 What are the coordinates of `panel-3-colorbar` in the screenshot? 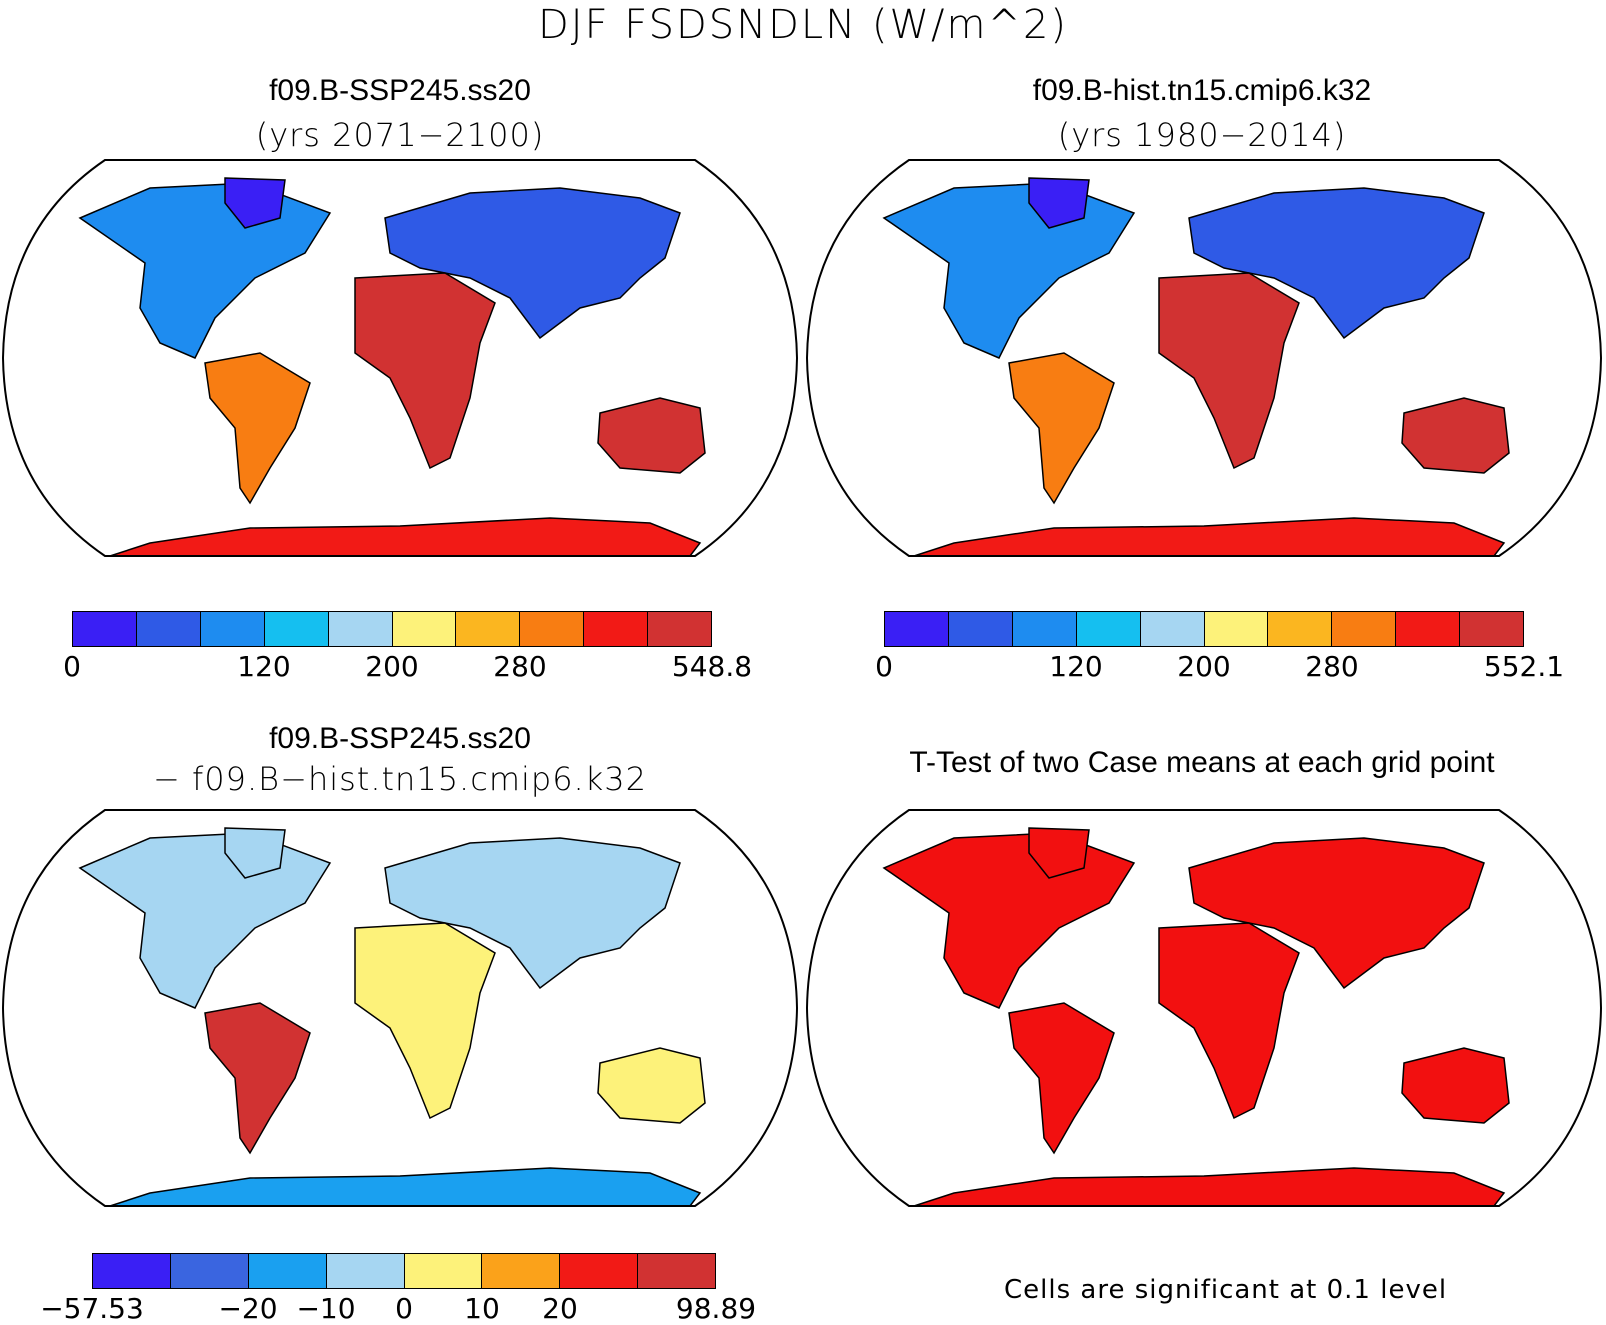 It's located at (404, 1271).